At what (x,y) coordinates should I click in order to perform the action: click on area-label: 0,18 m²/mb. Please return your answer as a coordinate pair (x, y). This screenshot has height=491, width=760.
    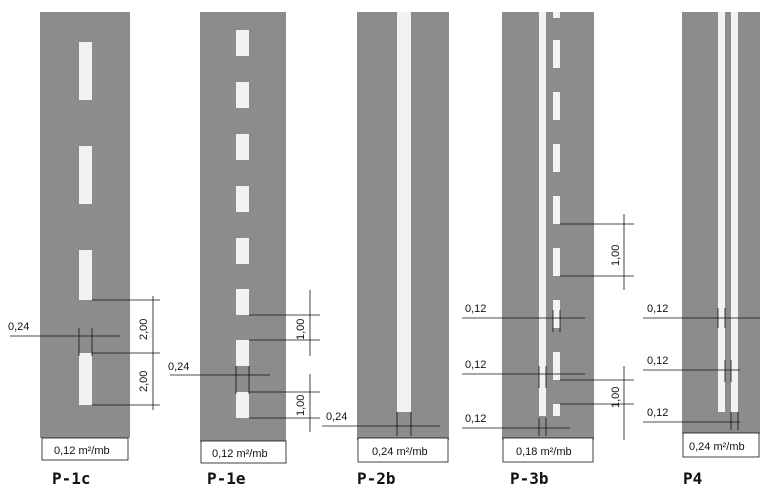
    Looking at the image, I should click on (544, 452).